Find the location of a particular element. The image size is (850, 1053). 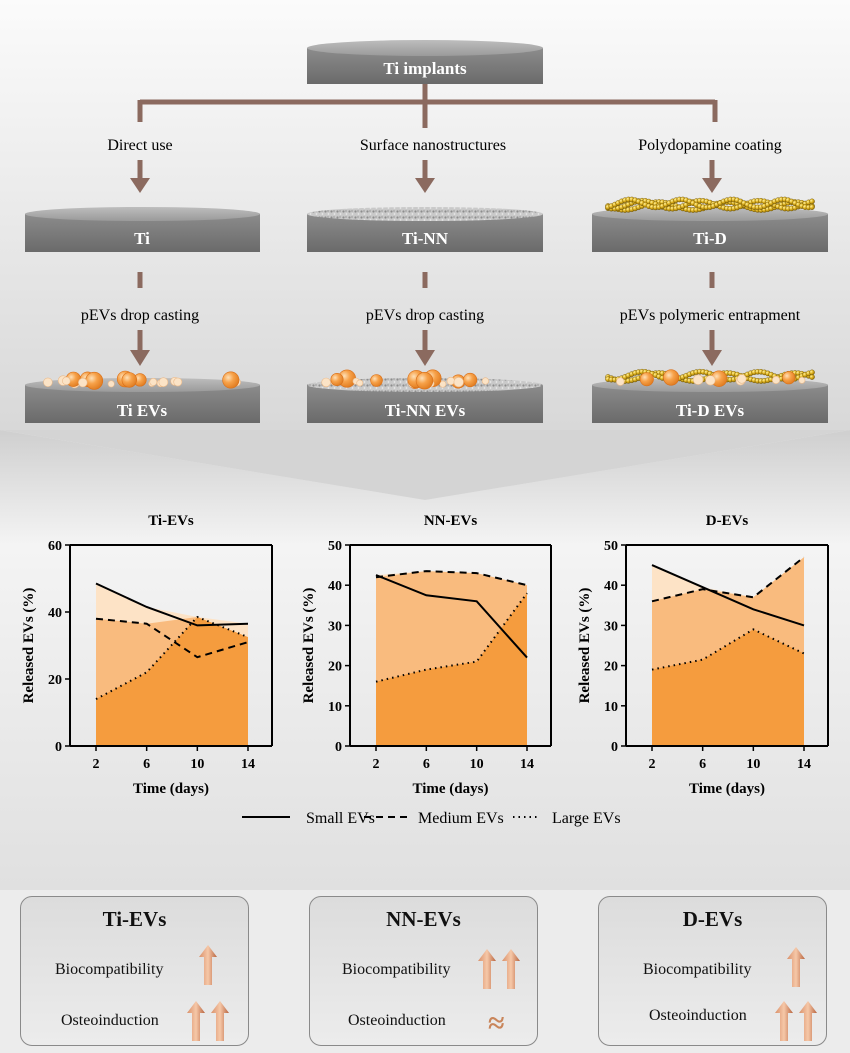

summary-panel-ti: Ti-EVs Biocompatibility Osteoinduction is located at coordinates (134, 971).